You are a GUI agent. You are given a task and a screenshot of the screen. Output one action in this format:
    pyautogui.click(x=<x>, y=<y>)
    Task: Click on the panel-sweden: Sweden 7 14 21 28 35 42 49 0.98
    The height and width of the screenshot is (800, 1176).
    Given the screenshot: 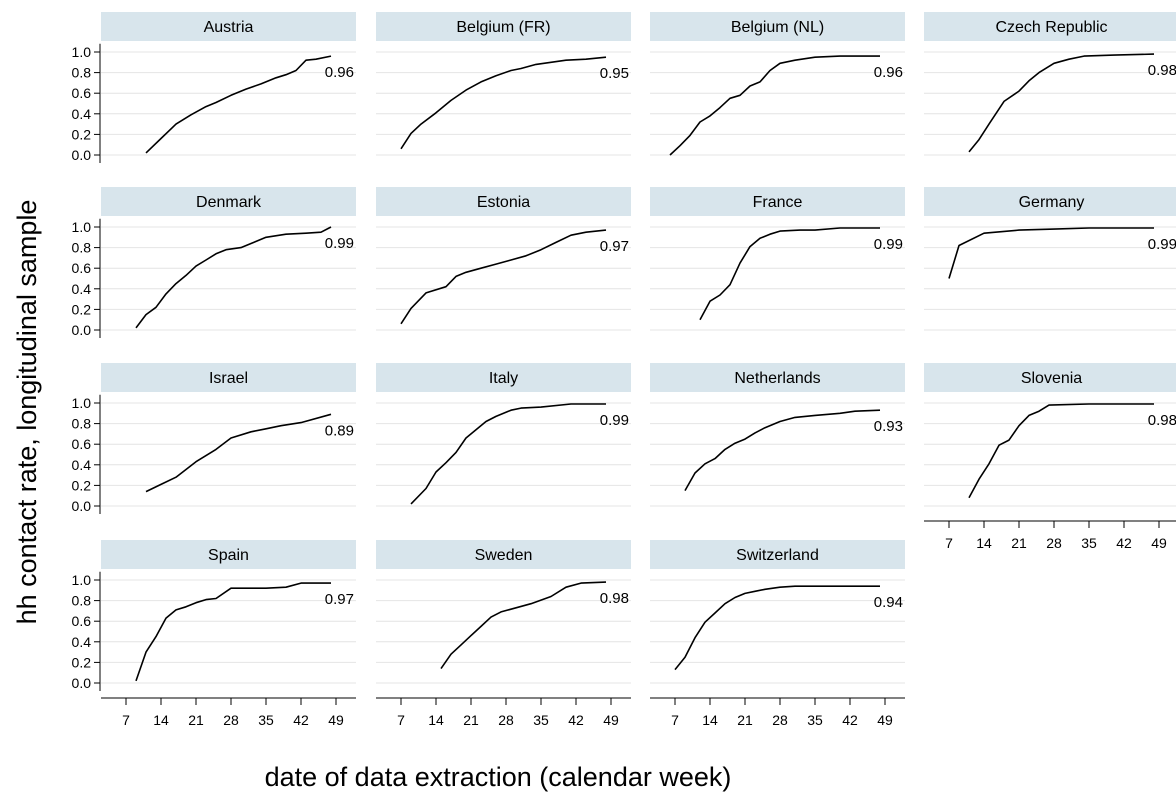 What is the action you would take?
    pyautogui.click(x=503, y=634)
    